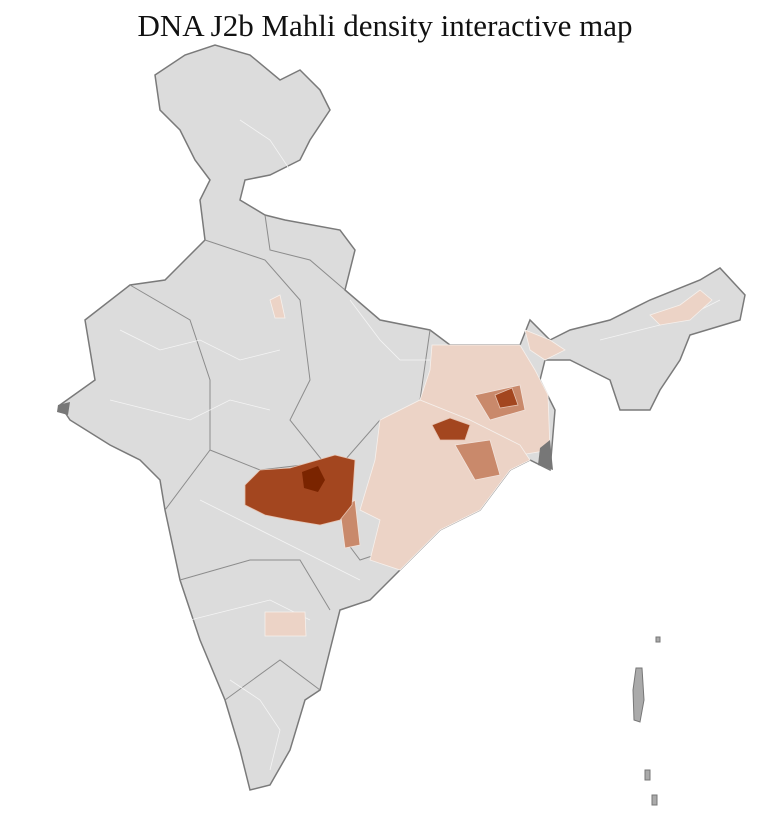  What do you see at coordinates (313, 479) in the screenshot?
I see `density-darkest` at bounding box center [313, 479].